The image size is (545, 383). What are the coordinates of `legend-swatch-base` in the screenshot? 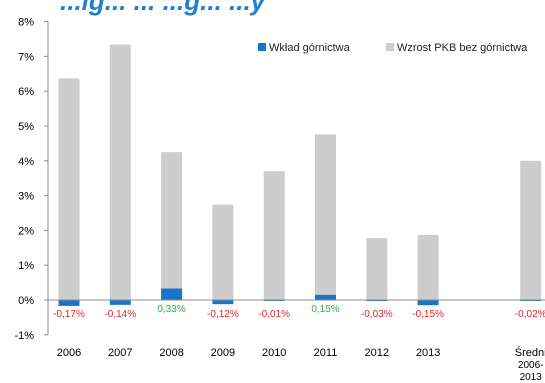 It's located at (390, 47).